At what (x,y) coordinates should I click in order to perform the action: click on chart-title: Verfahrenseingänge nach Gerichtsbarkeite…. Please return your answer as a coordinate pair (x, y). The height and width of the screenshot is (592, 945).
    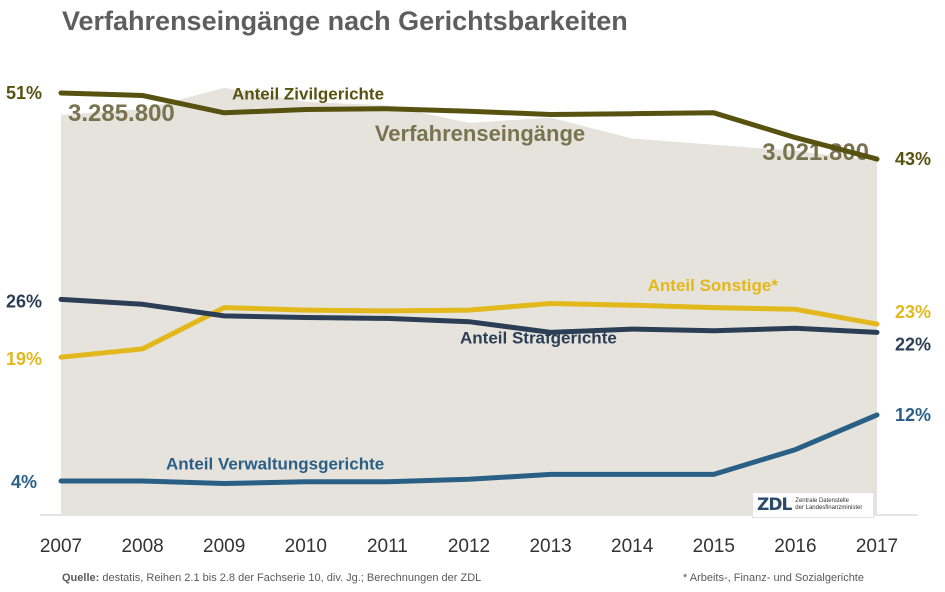
    Looking at the image, I should click on (345, 21).